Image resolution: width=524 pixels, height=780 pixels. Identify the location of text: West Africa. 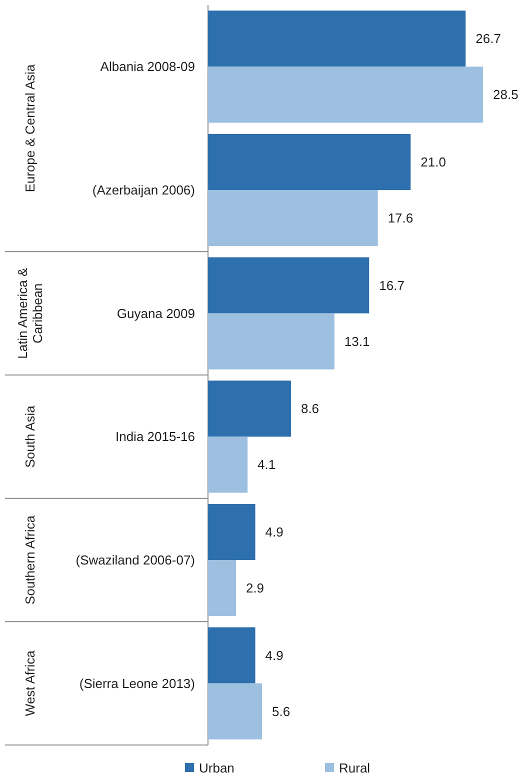
(30, 683).